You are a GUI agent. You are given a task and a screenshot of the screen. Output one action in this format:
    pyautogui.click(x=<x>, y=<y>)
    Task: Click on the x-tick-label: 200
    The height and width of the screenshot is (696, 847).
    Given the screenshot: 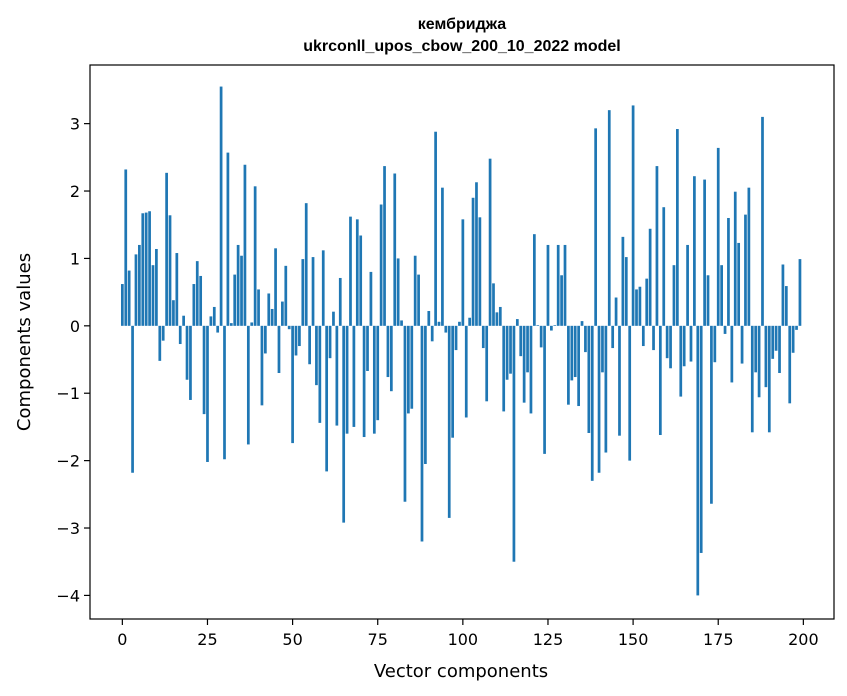 What is the action you would take?
    pyautogui.click(x=803, y=639)
    